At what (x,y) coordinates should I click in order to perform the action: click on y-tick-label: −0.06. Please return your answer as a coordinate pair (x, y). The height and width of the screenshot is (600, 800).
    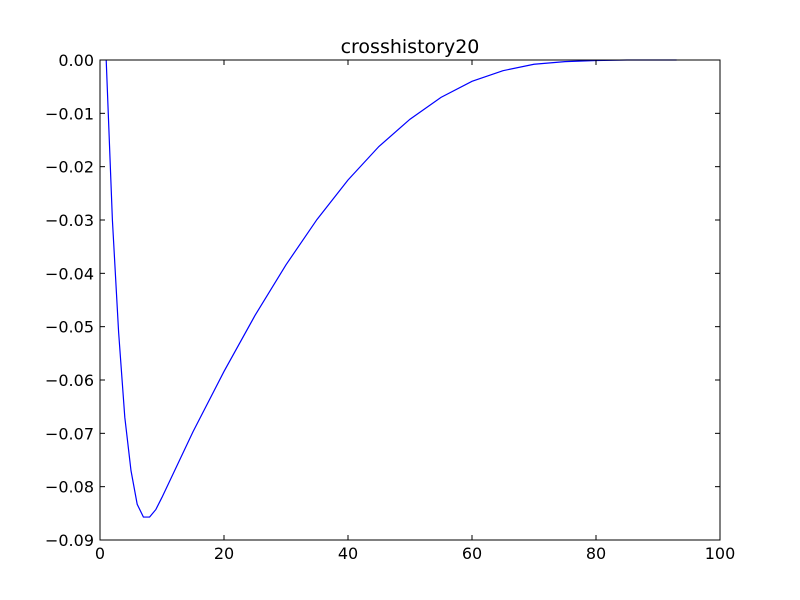
    Looking at the image, I should click on (69, 380).